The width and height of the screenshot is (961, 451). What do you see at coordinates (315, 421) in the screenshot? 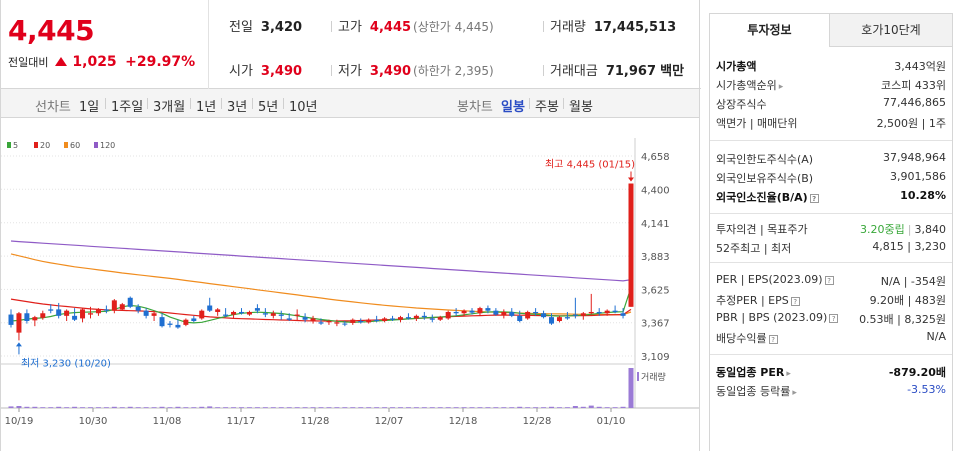
I see `x-tick-label: 11/28` at bounding box center [315, 421].